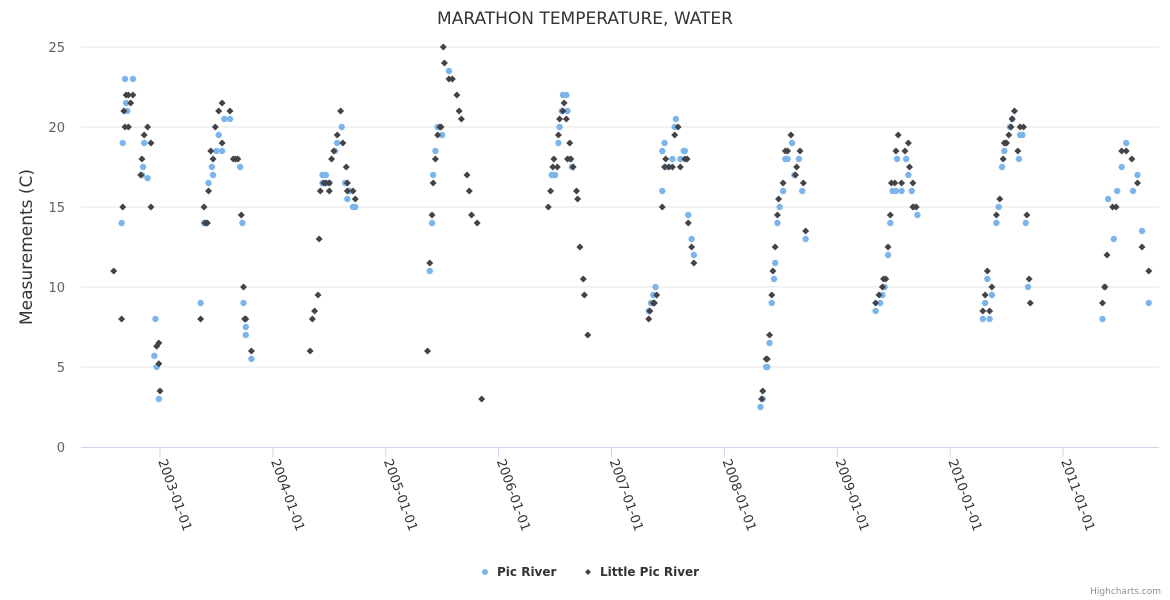 Image resolution: width=1170 pixels, height=600 pixels. What do you see at coordinates (519, 572) in the screenshot?
I see `legend-item: Pic River` at bounding box center [519, 572].